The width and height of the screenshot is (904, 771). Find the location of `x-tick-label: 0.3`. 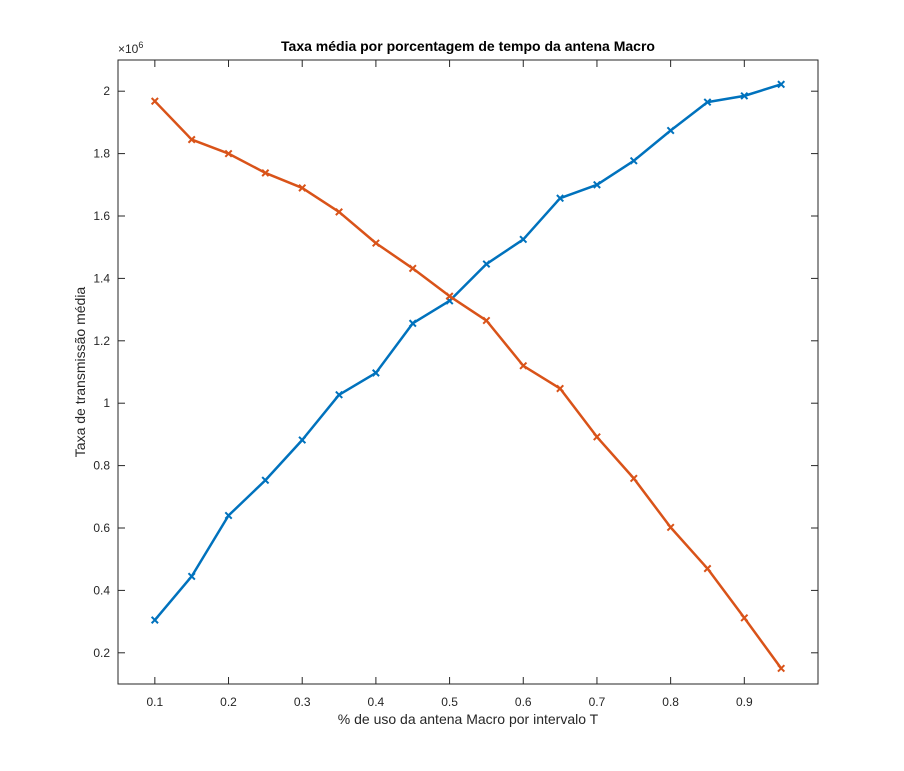

x-tick-label: 0.3 is located at coordinates (302, 702).